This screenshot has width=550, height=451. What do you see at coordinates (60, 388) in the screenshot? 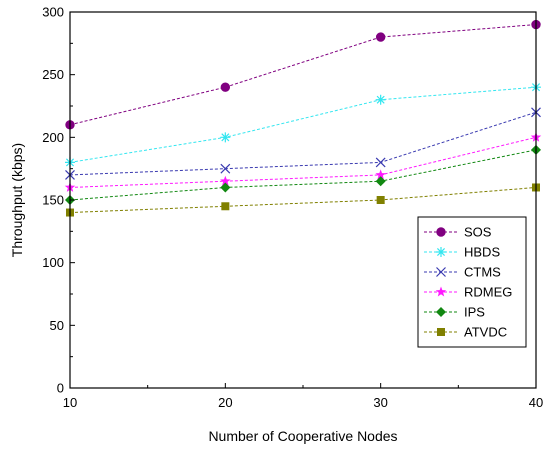
I see `y-tick-label: 0` at bounding box center [60, 388].